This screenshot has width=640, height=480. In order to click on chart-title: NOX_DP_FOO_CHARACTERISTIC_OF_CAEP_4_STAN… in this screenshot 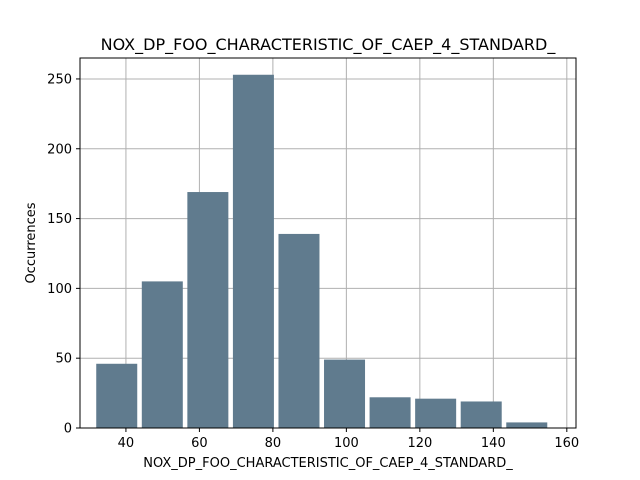, I will do `click(329, 45)`.